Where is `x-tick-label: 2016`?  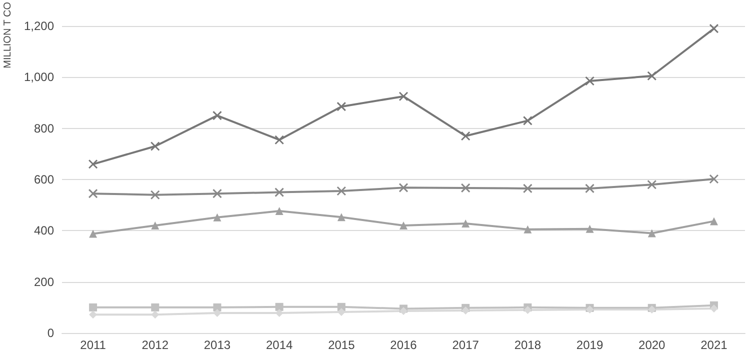
x-tick-label: 2016 is located at coordinates (404, 344).